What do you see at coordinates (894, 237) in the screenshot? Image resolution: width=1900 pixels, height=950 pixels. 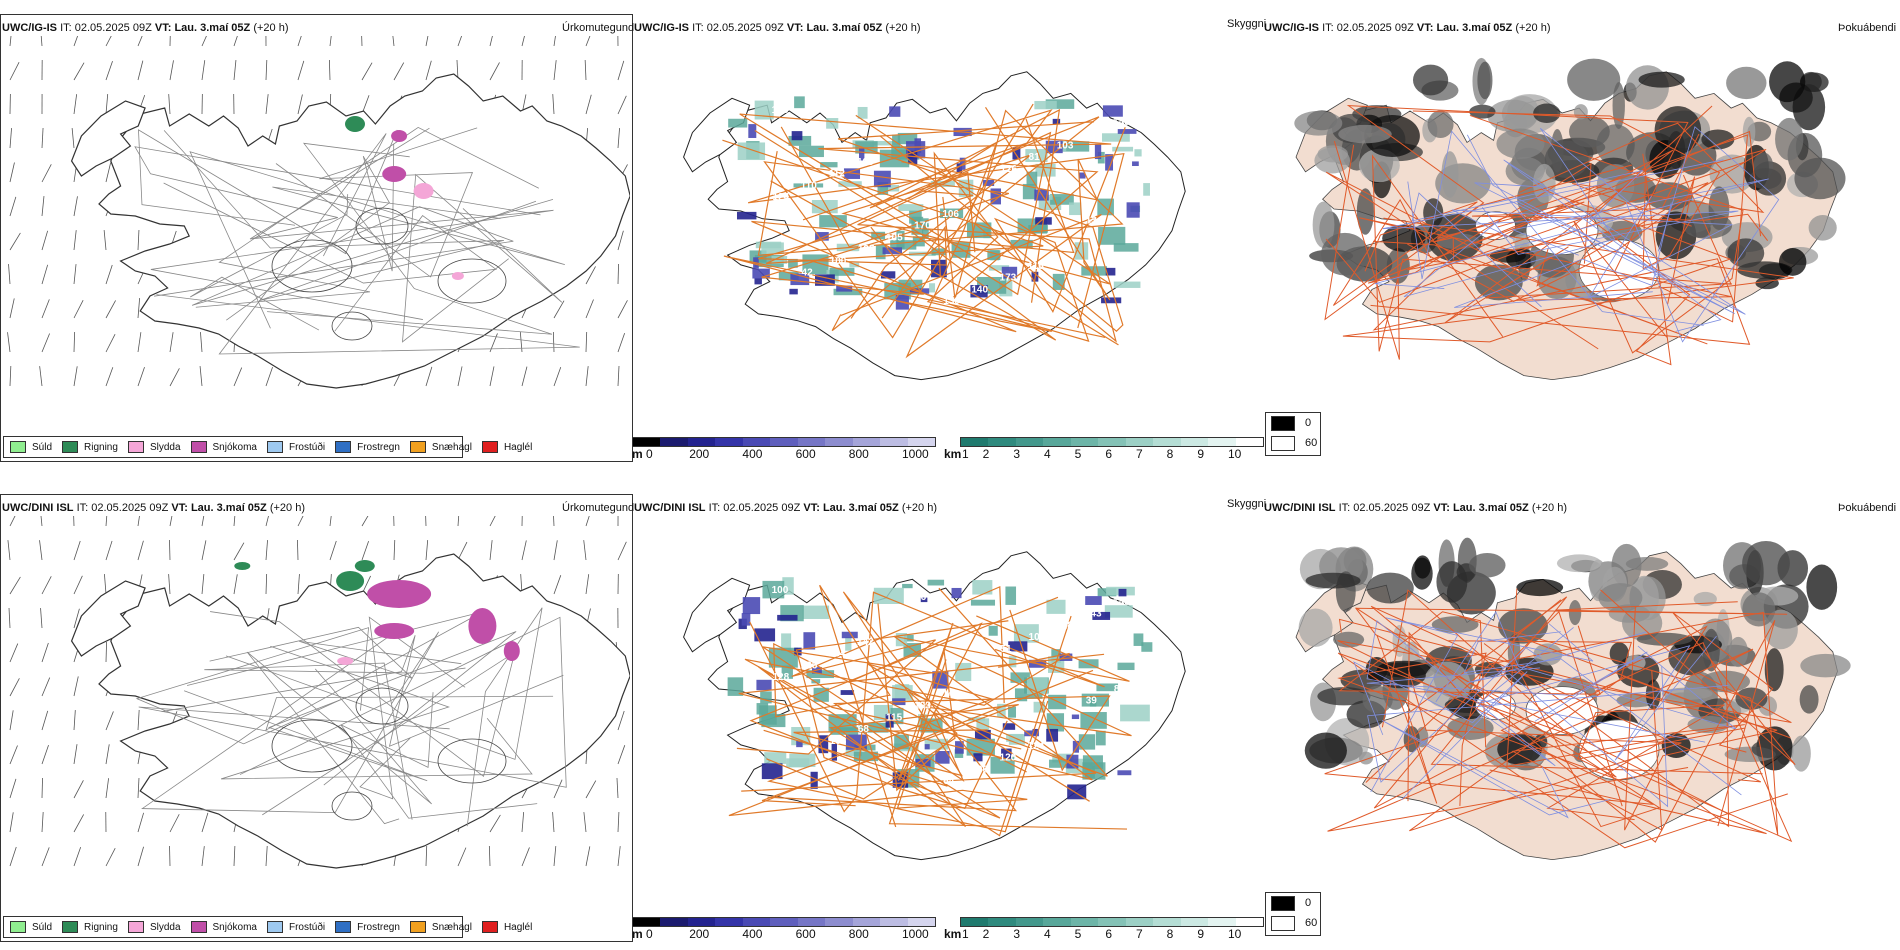 I see `visibility-value-label: 105` at bounding box center [894, 237].